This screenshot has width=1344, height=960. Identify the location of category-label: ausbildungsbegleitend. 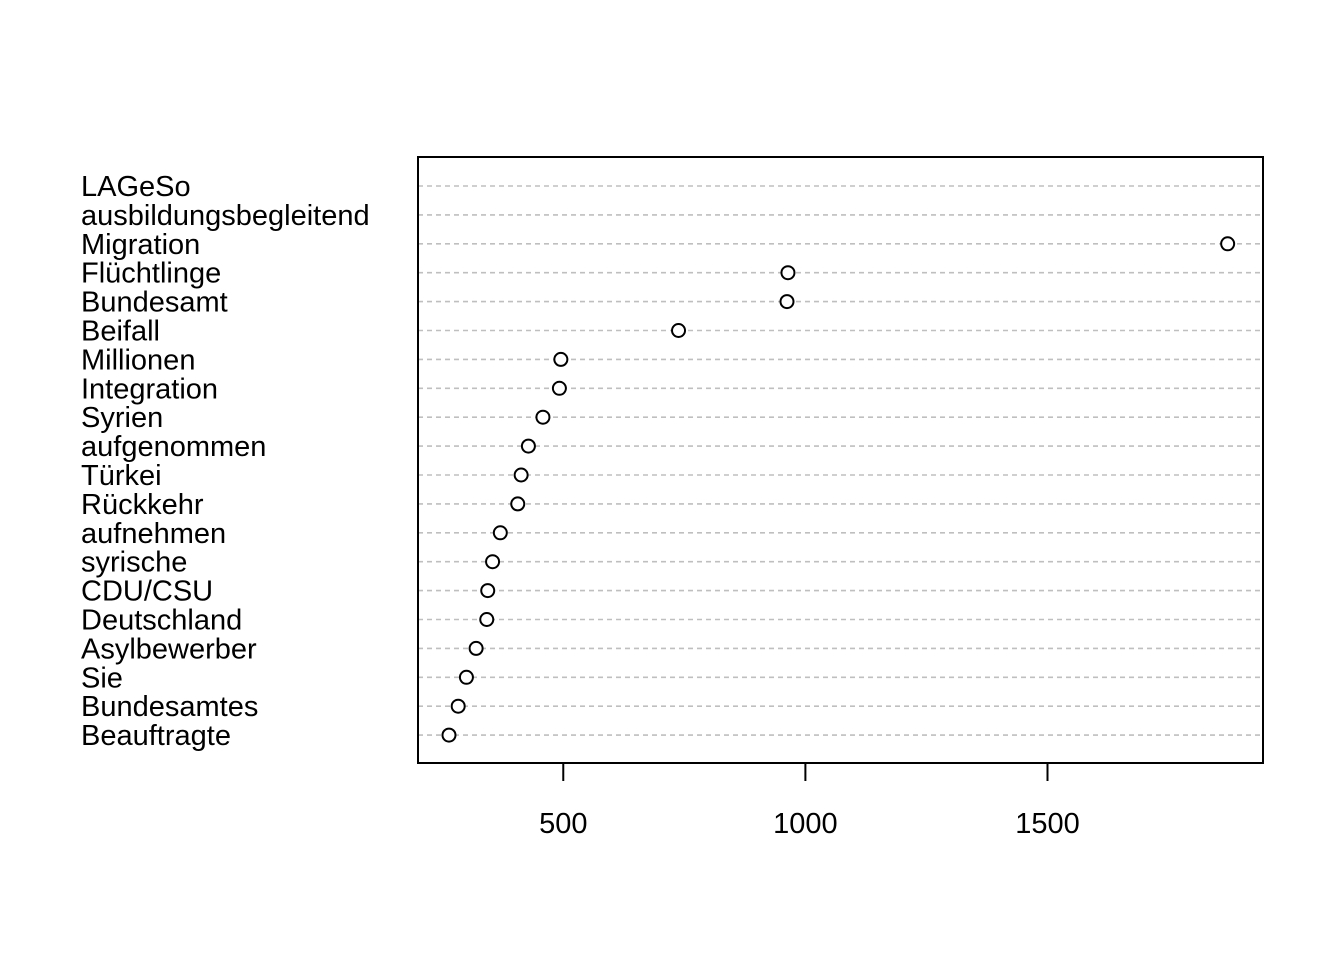
(225, 216).